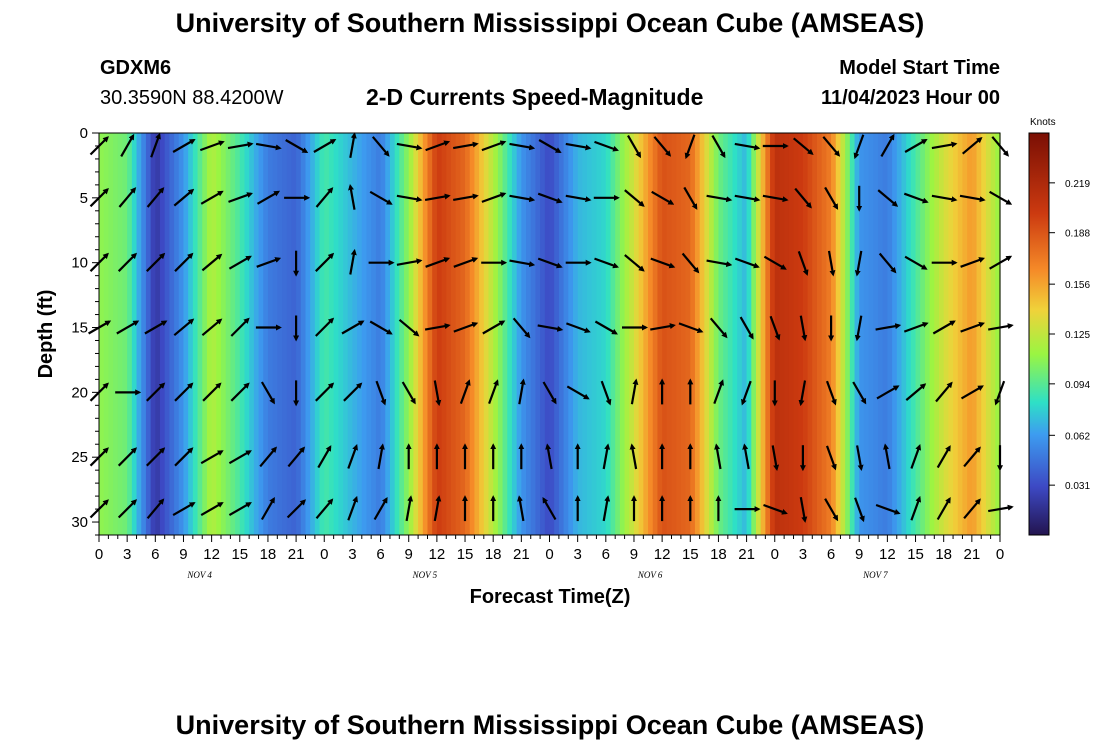 Image resolution: width=1100 pixels, height=750 pixels. What do you see at coordinates (910, 98) in the screenshot?
I see `model-start-value: 11/04/2023 Hour 00` at bounding box center [910, 98].